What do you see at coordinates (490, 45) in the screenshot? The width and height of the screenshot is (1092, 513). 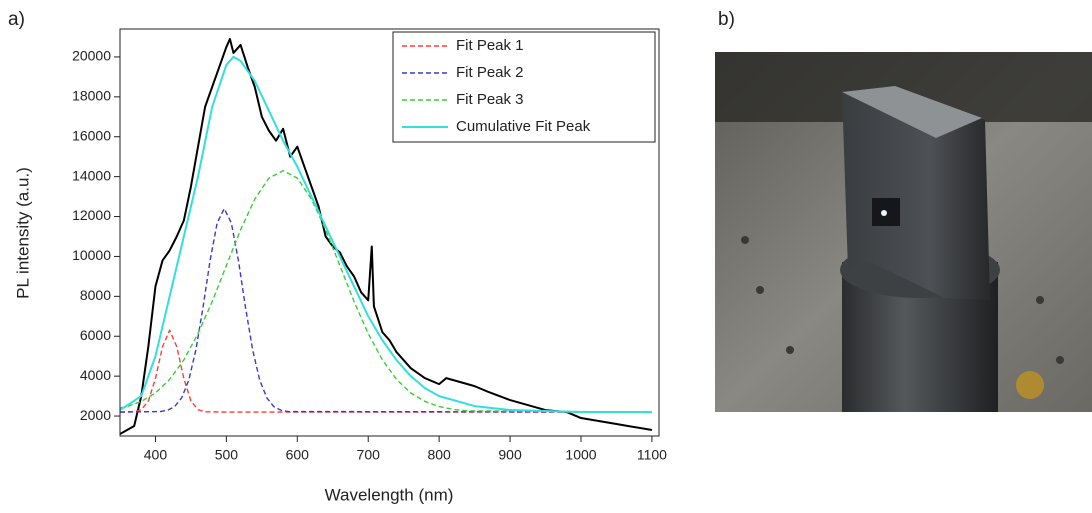 I see `legend-label: Fit Peak 1` at bounding box center [490, 45].